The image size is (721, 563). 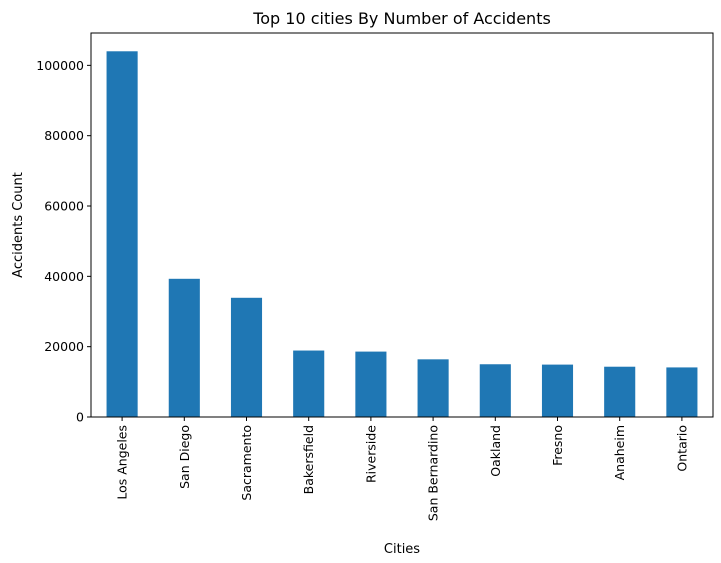 I want to click on bar-sacramento, so click(x=246, y=357).